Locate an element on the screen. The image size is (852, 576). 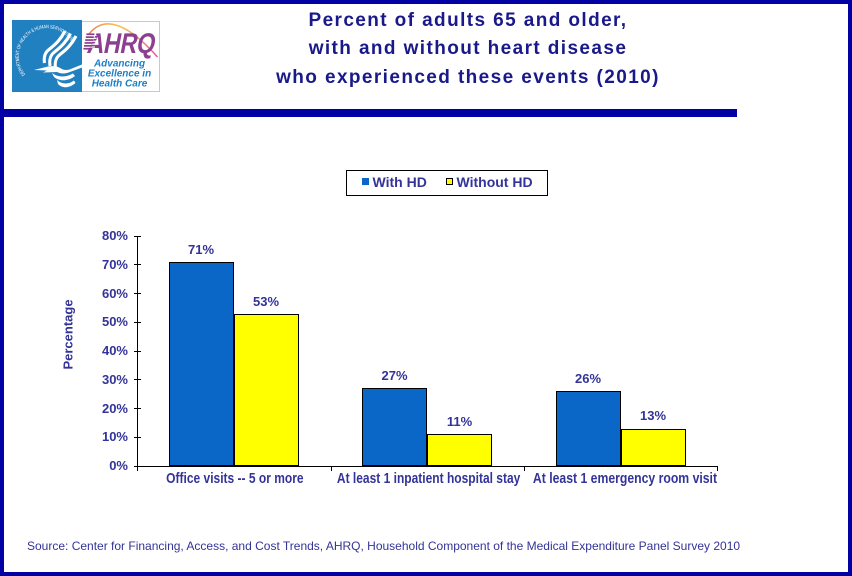
svg-text: AHRQ is located at coordinates (120, 43).